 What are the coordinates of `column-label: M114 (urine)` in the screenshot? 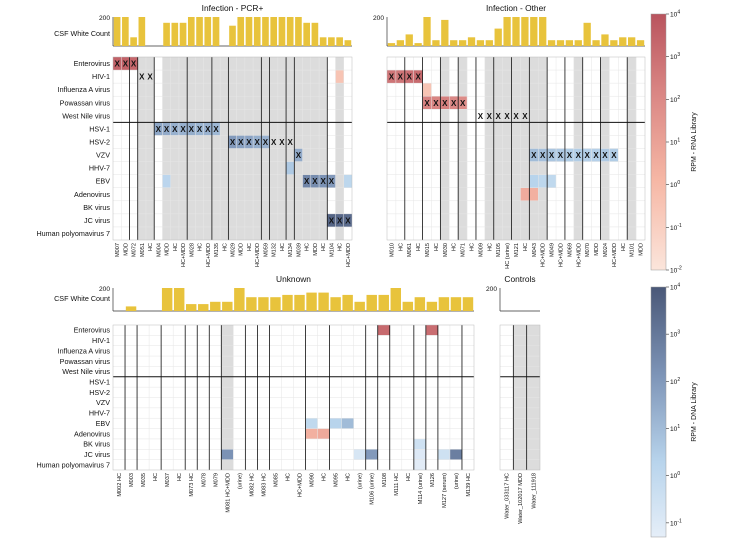 It's located at (421, 488).